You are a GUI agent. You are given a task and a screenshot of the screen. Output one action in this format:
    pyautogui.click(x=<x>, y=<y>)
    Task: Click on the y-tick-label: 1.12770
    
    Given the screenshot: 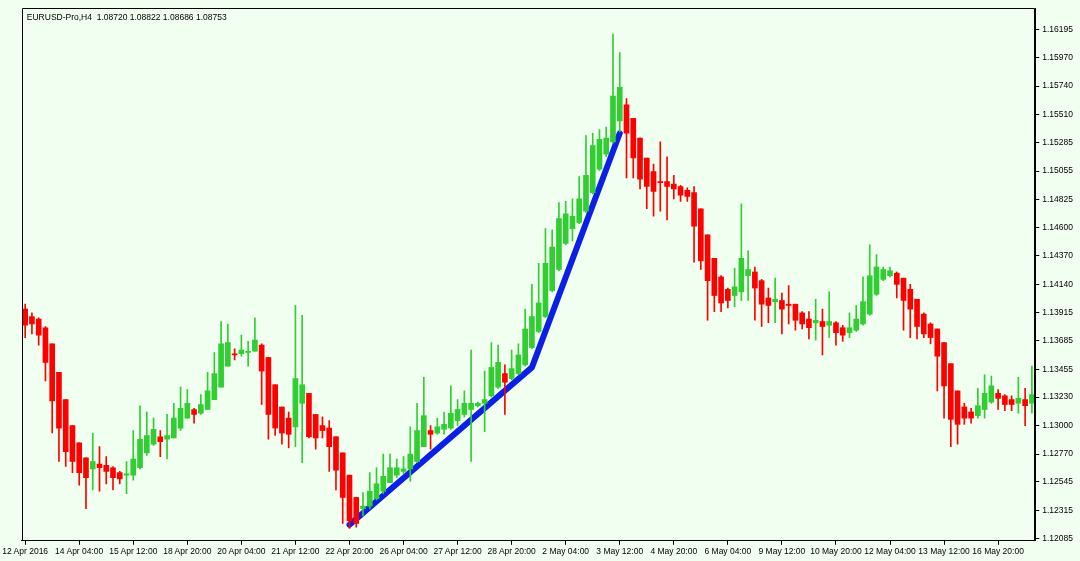 What is the action you would take?
    pyautogui.click(x=1058, y=453)
    